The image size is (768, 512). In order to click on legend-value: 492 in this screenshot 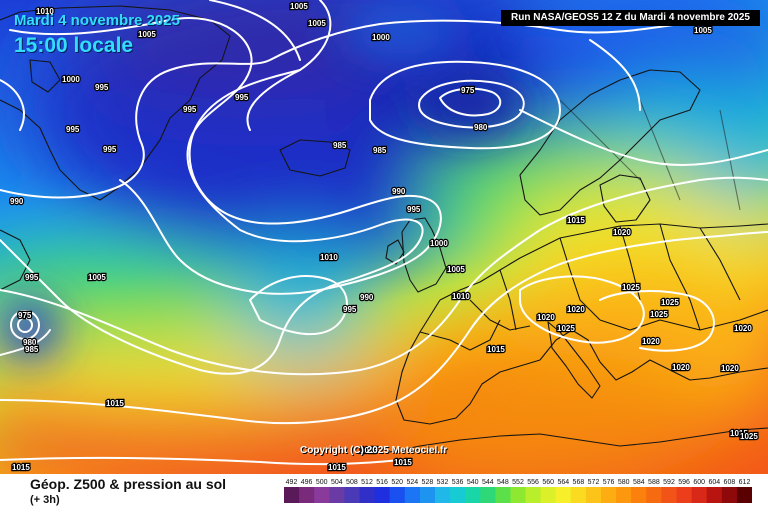, I will do `click(292, 482)`.